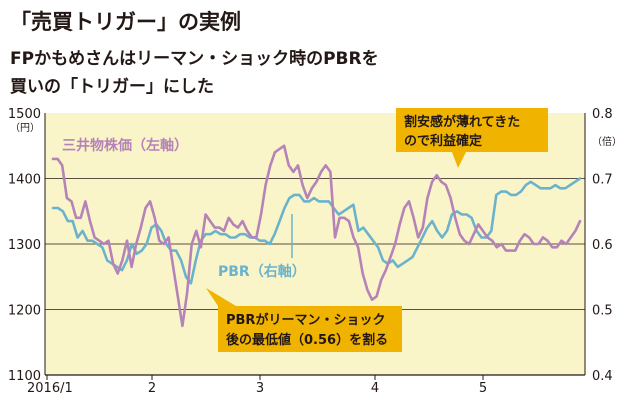 The image size is (630, 414). Describe the element at coordinates (24, 376) in the screenshot. I see `y-left-tick-label: 1100` at that location.